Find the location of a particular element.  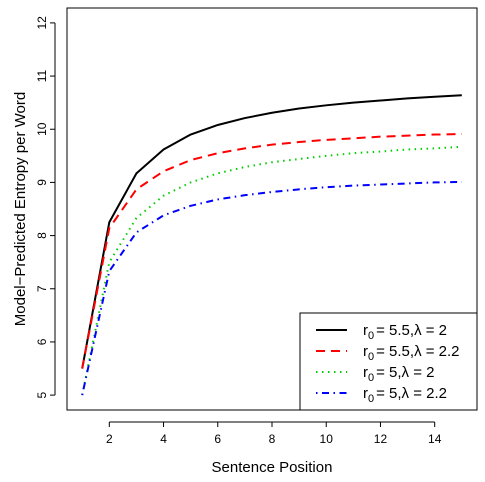

x-tick-label: 14 is located at coordinates (435, 439).